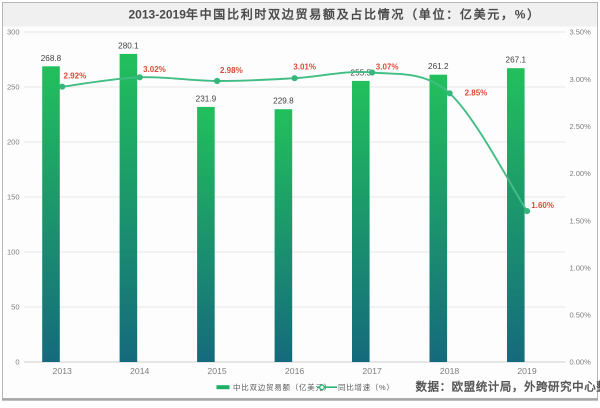 This screenshot has height=408, width=600. Describe the element at coordinates (581, 32) in the screenshot. I see `svg-text: 3.50%` at that location.